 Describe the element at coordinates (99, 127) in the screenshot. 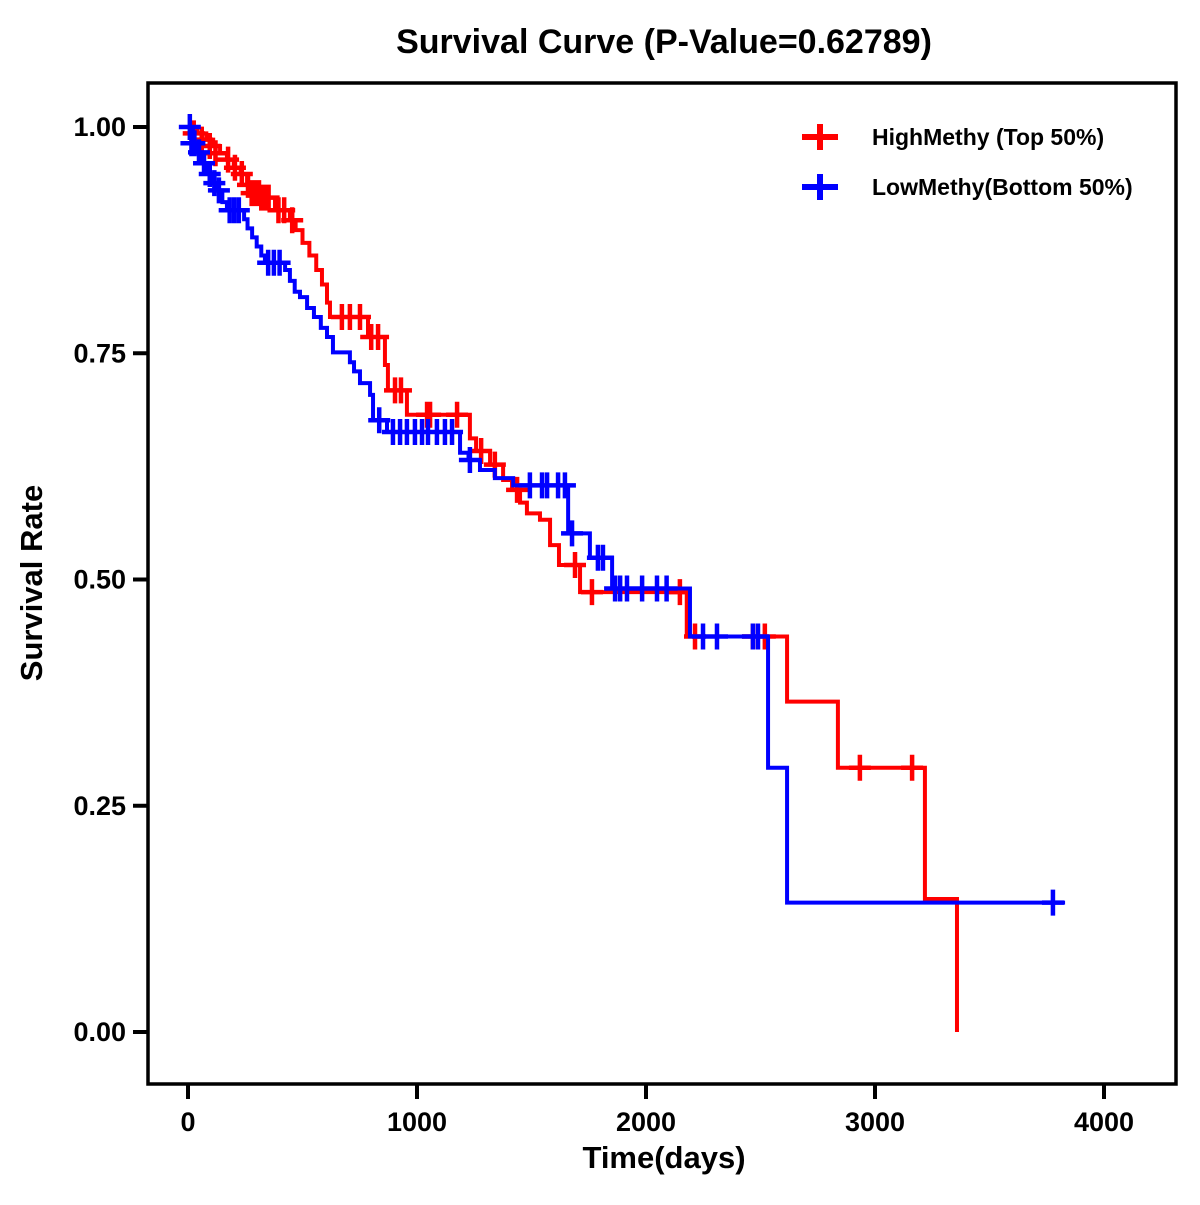

I see `y-tick-label: 1.00` at that location.